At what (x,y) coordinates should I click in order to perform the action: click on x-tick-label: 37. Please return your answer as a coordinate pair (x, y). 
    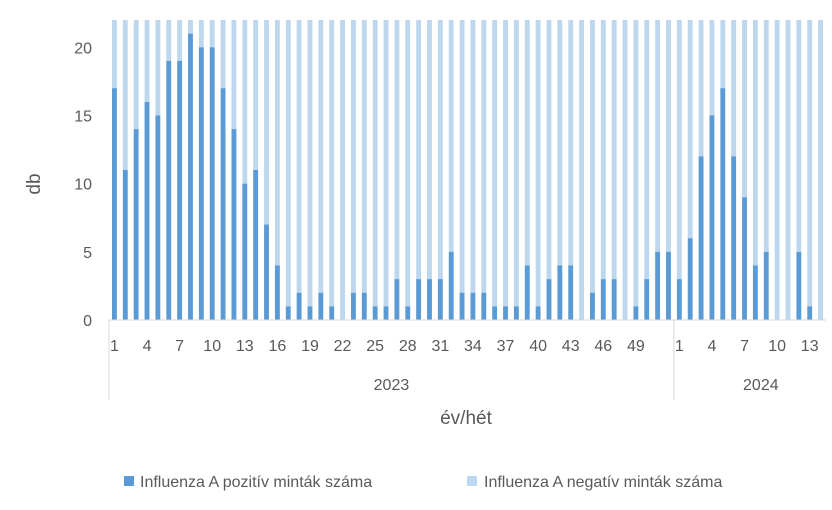
    Looking at the image, I should click on (506, 346).